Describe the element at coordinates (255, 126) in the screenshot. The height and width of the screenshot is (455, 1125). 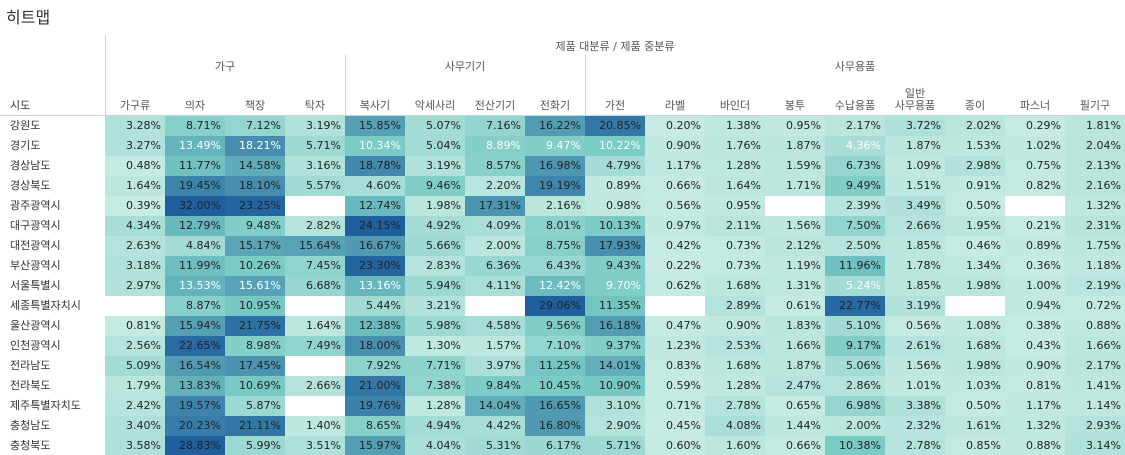
I see `heatmap-cell: 7.12%` at that location.